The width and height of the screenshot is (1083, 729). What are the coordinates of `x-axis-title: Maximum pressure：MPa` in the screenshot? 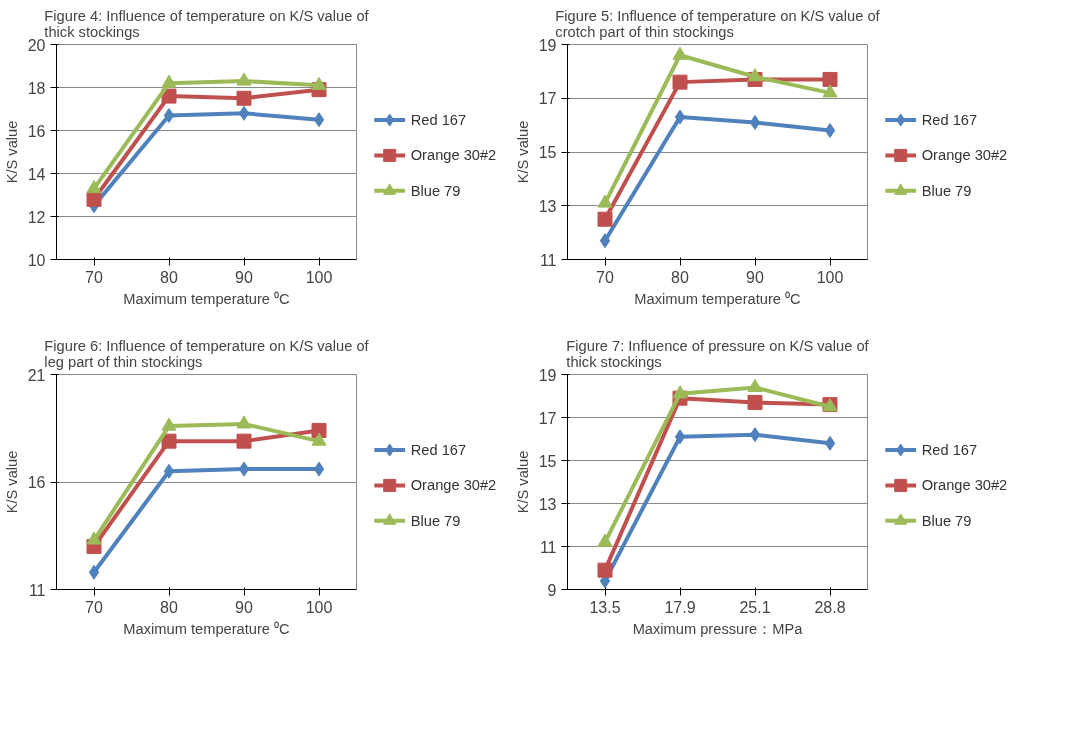 It's located at (718, 628).